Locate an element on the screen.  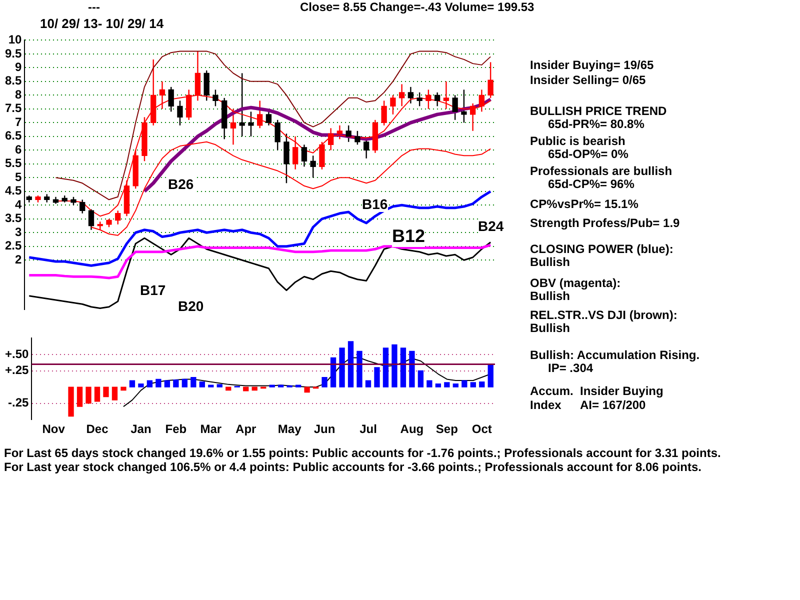
y-tick-label: -.25 is located at coordinates (19, 403).